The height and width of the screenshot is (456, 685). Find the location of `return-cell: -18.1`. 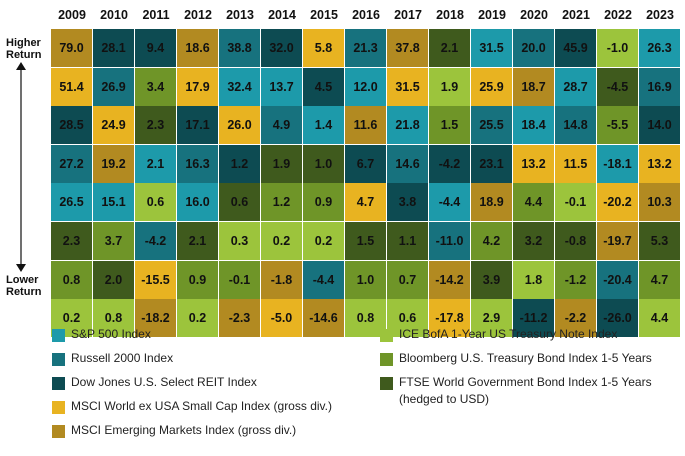

return-cell: -18.1 is located at coordinates (618, 164).